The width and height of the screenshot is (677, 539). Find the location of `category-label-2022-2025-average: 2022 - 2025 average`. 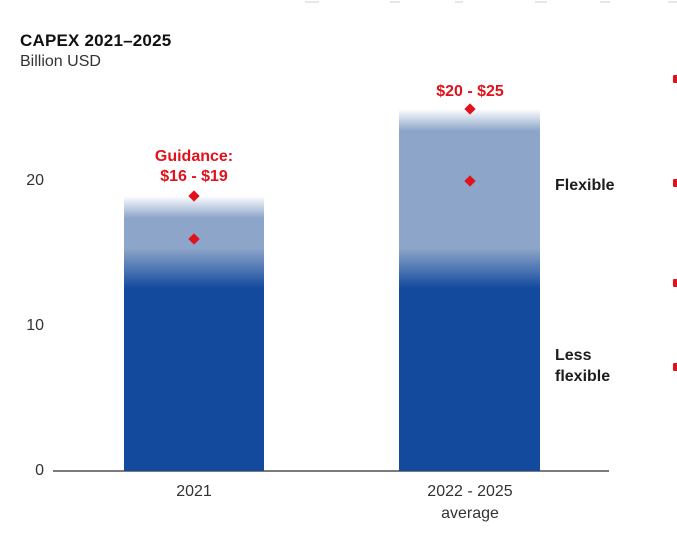

category-label-2022-2025-average: 2022 - 2025 average is located at coordinates (470, 503).